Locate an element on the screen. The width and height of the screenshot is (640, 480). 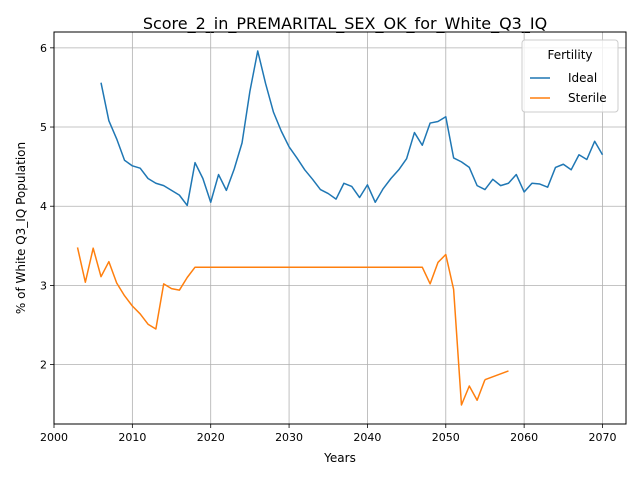
y-tick-label: 5 is located at coordinates (43, 127).